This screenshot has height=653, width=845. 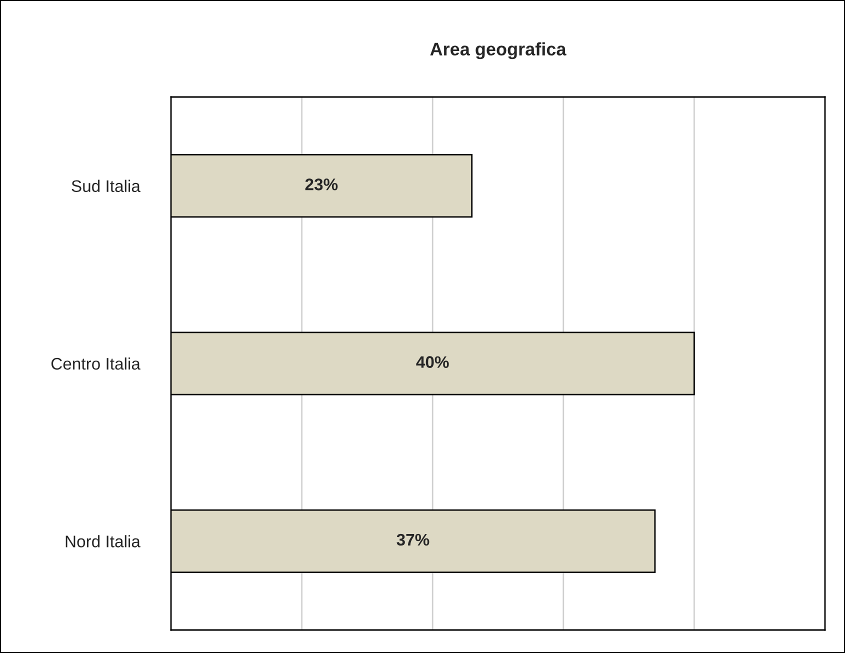 I want to click on y-tick-label: Centro Italia, so click(x=95, y=363).